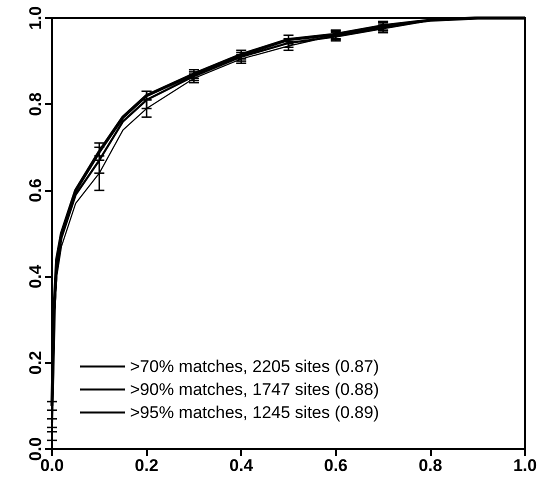  Describe the element at coordinates (35, 18) in the screenshot. I see `y-tick-label: 1.0` at that location.